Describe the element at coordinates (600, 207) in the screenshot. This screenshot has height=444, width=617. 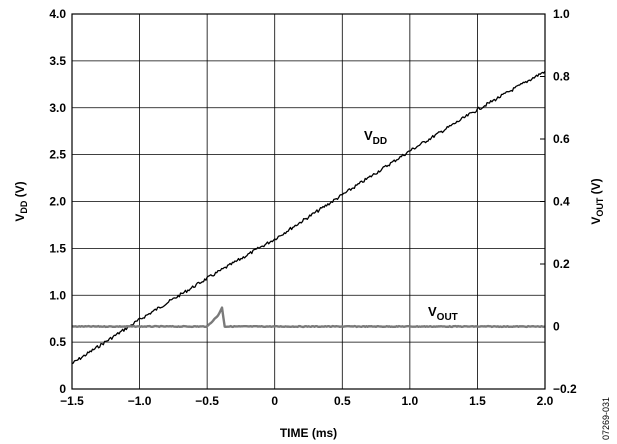
I see `y-right-axis-title-sub: OUT` at that location.